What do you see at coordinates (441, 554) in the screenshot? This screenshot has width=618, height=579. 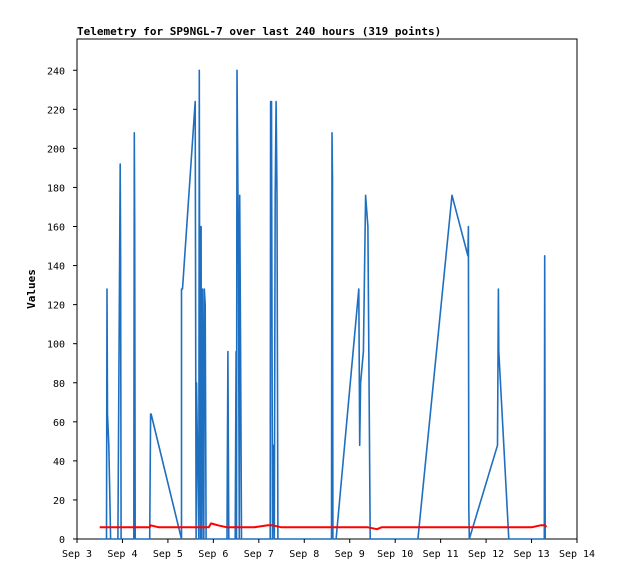 I see `x-tick-label: Sep 11` at bounding box center [441, 554].